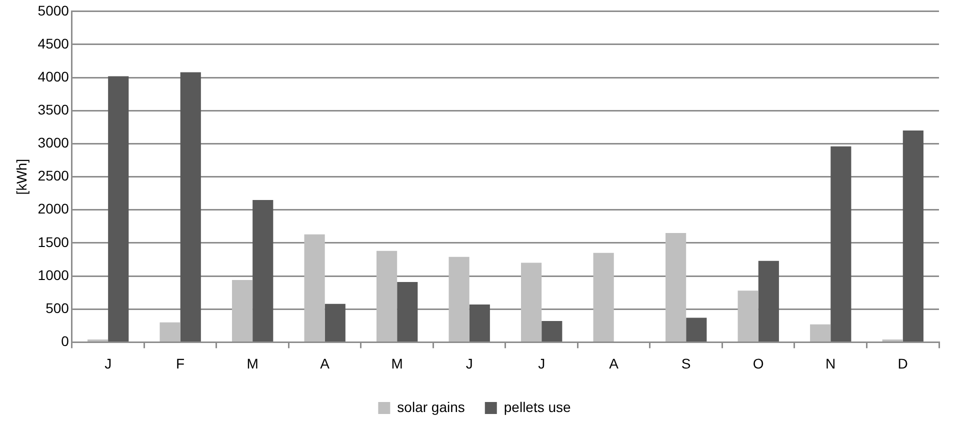 This screenshot has width=959, height=430. I want to click on y-tick-label: 2500, so click(54, 176).